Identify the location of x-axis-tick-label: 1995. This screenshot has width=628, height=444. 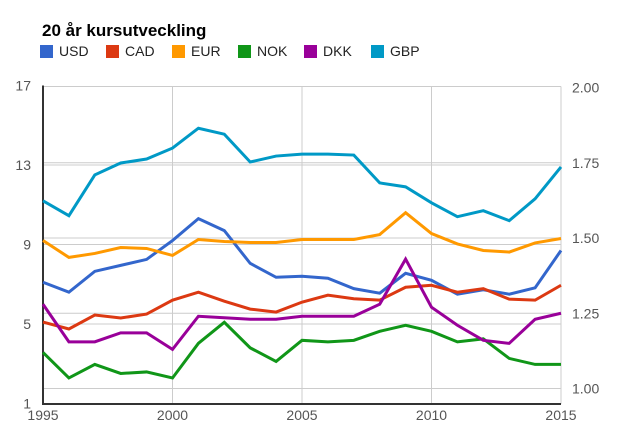
(42, 415).